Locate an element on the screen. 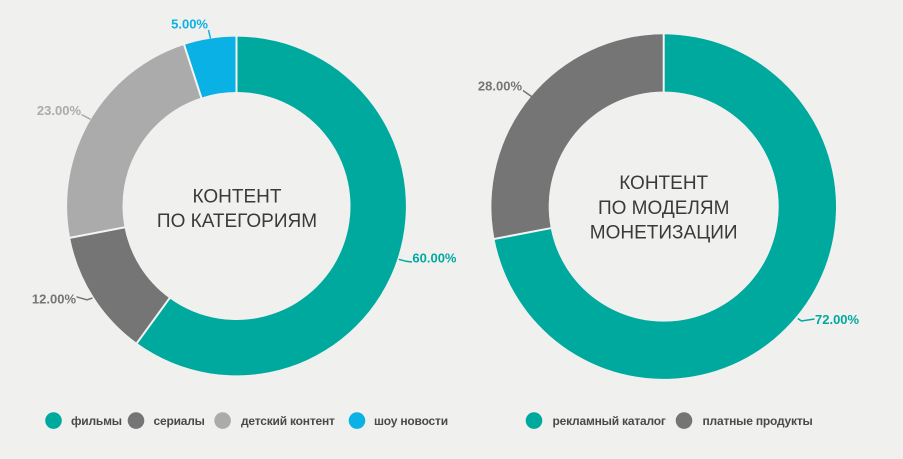 Image resolution: width=903 pixels, height=459 pixels. svg-text: 12.00% is located at coordinates (54, 299).